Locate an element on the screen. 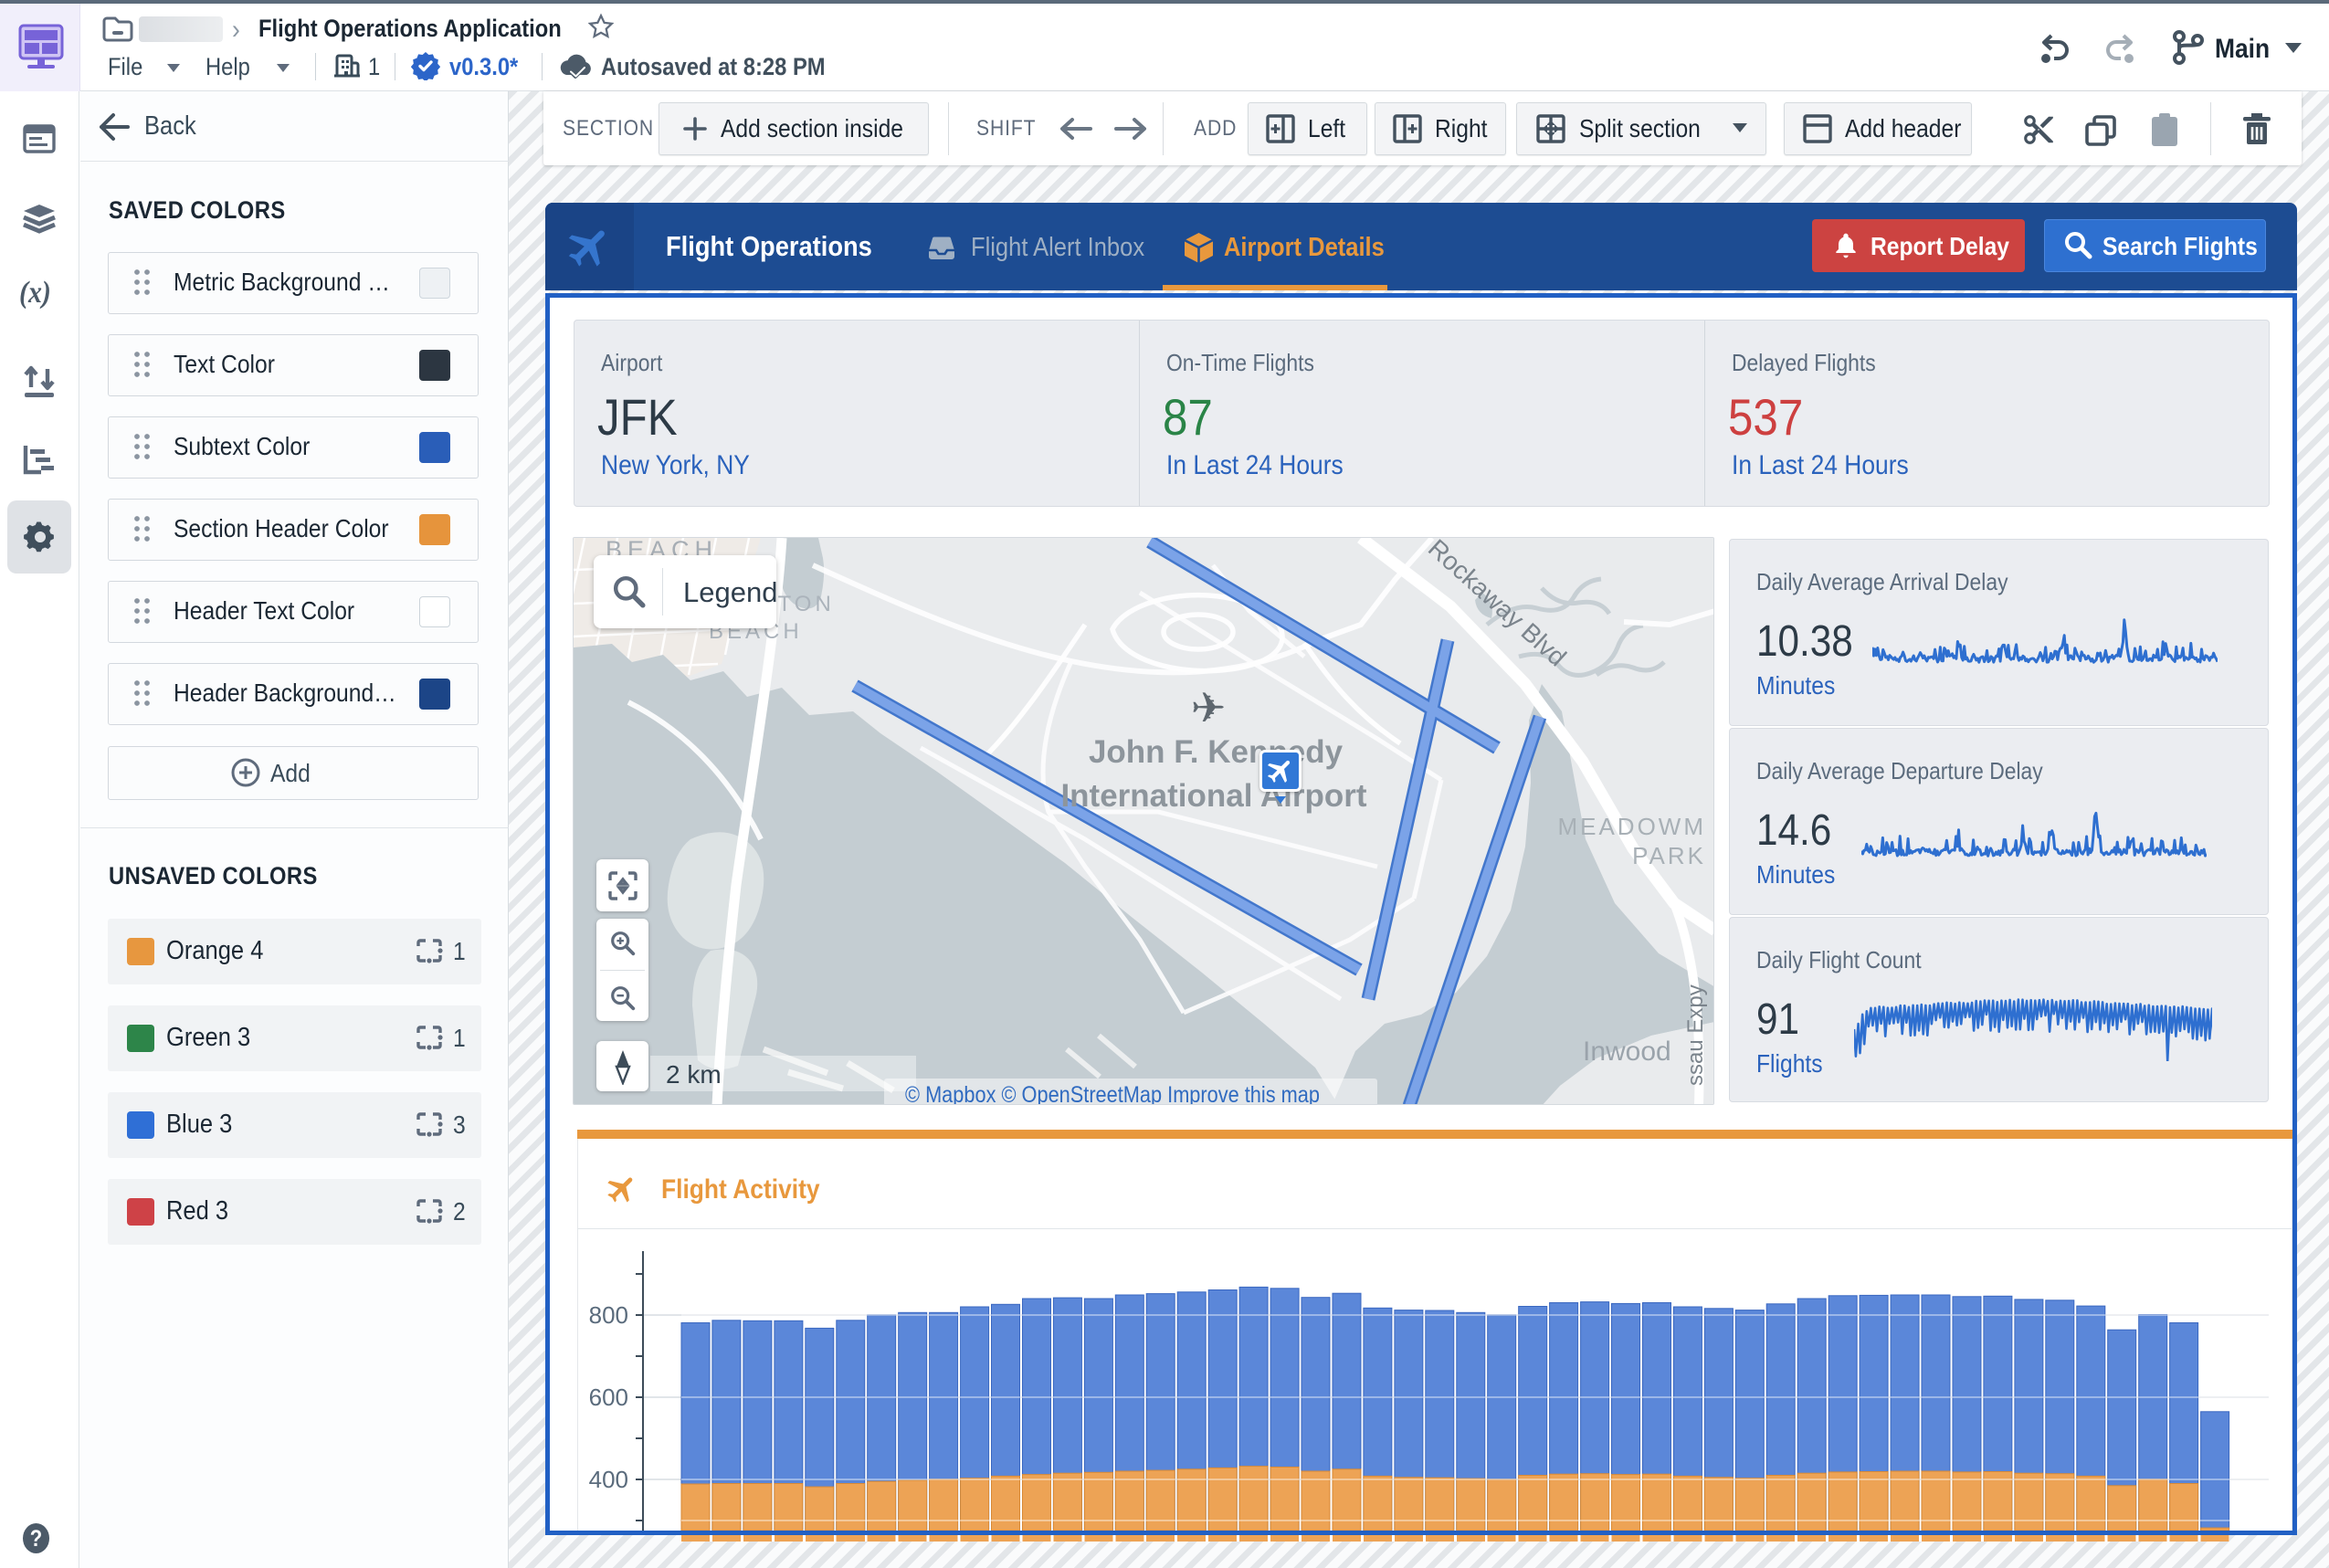 Image resolution: width=2329 pixels, height=1568 pixels. svg-text: International Airport is located at coordinates (1213, 796).